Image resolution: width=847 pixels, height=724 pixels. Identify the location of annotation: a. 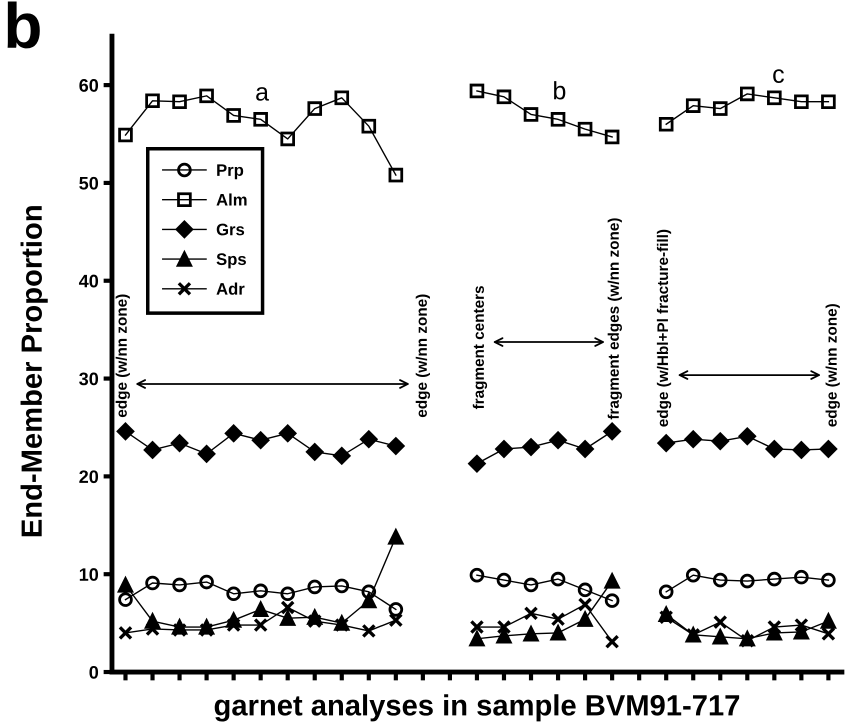
(262, 94).